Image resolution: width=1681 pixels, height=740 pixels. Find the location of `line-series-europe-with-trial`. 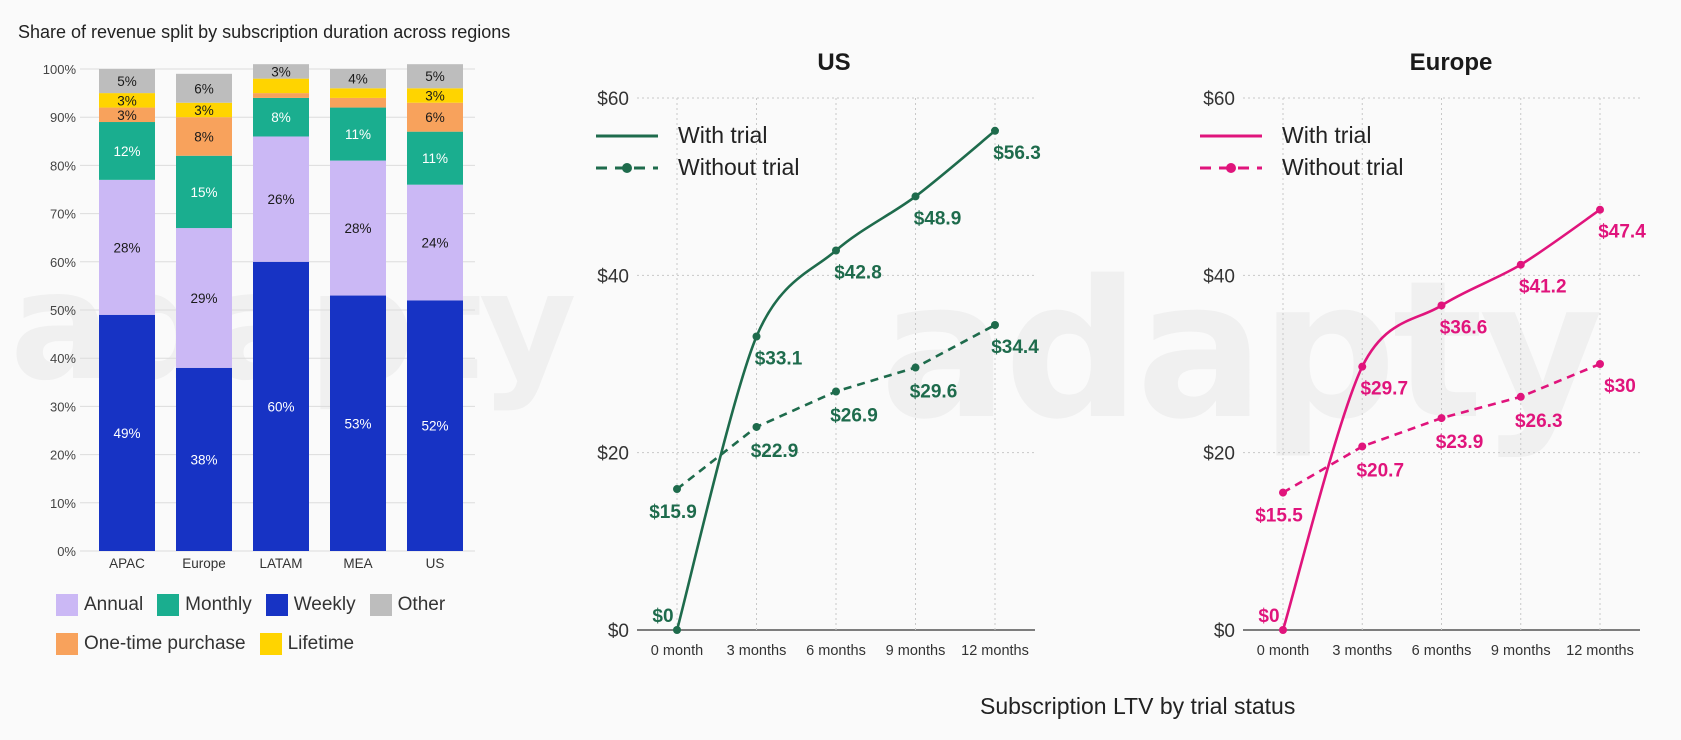

line-series-europe-with-trial is located at coordinates (1441, 419).